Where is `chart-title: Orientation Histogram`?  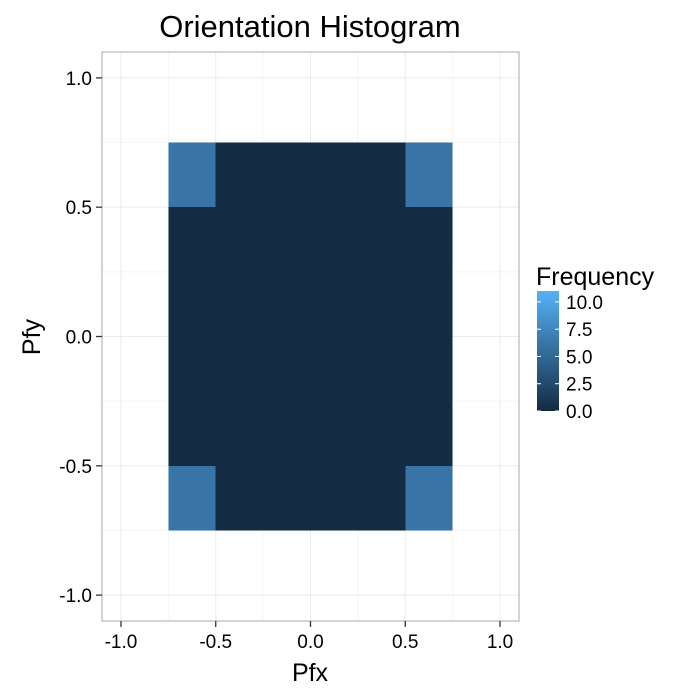
chart-title: Orientation Histogram is located at coordinates (310, 26).